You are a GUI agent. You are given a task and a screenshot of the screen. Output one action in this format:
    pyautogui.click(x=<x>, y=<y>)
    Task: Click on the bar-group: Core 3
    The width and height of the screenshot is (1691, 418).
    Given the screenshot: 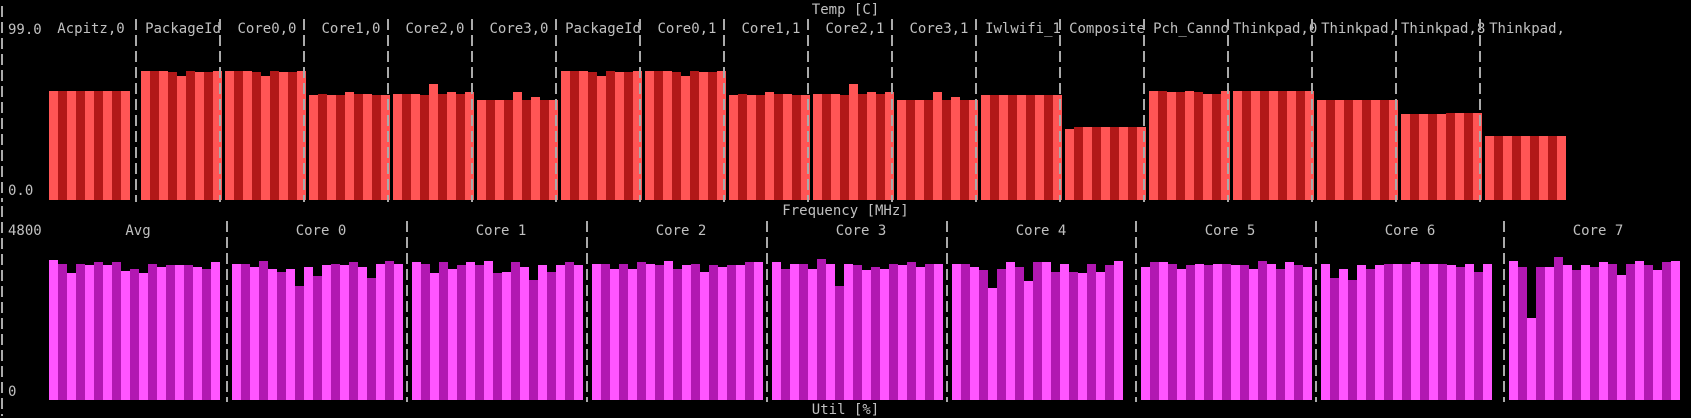 What is the action you would take?
    pyautogui.click(x=861, y=311)
    